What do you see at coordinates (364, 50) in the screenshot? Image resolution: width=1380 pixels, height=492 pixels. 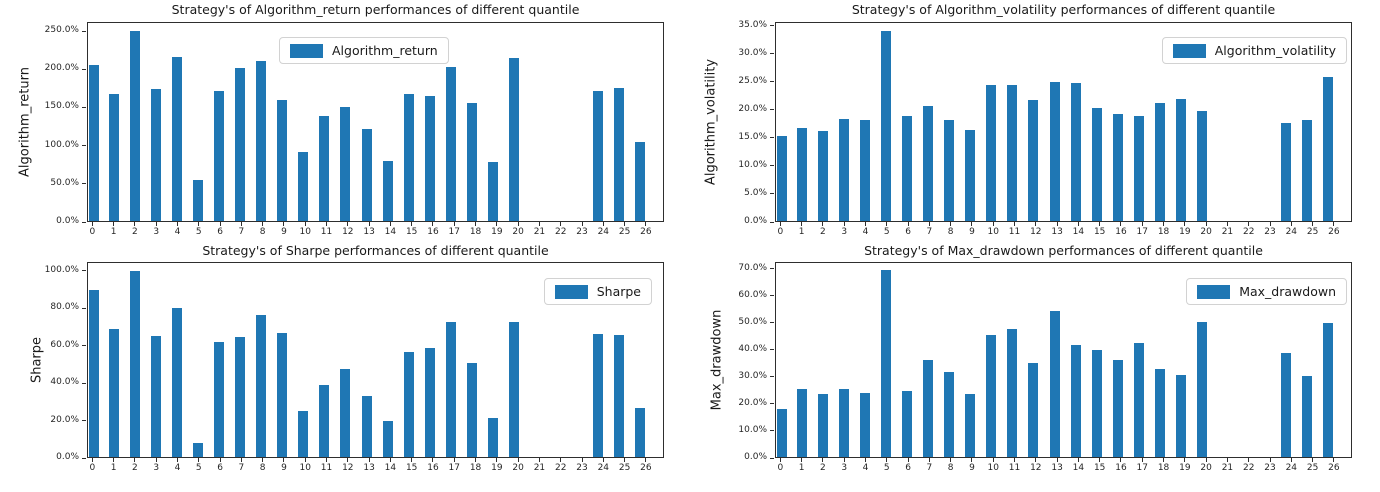 I see `legend: Algorithm_return` at bounding box center [364, 50].